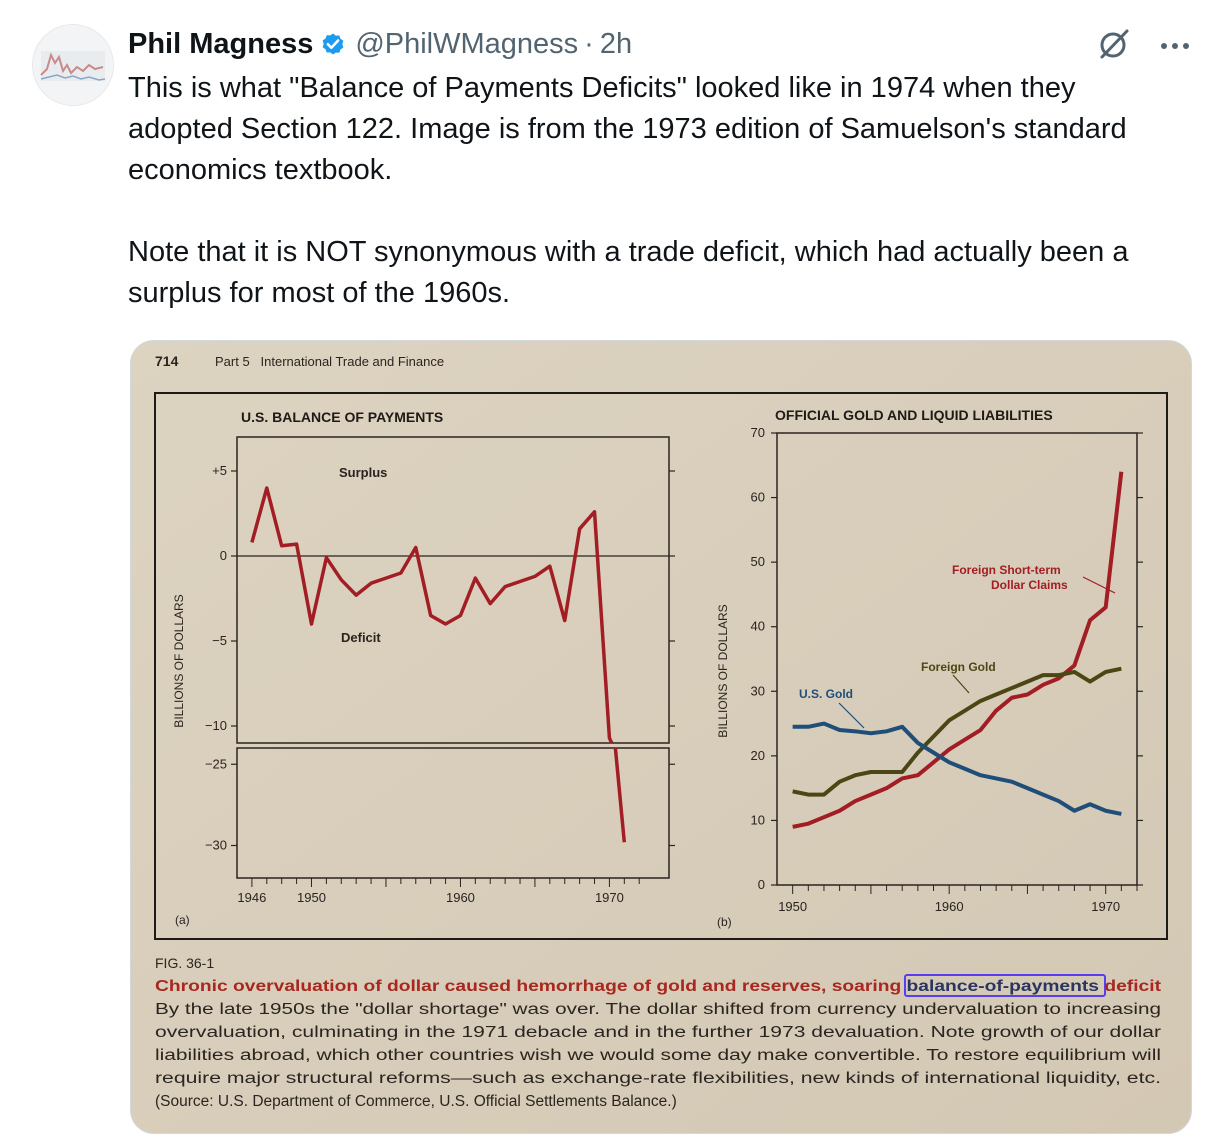 The image size is (1224, 1146). I want to click on avatar, so click(73, 65).